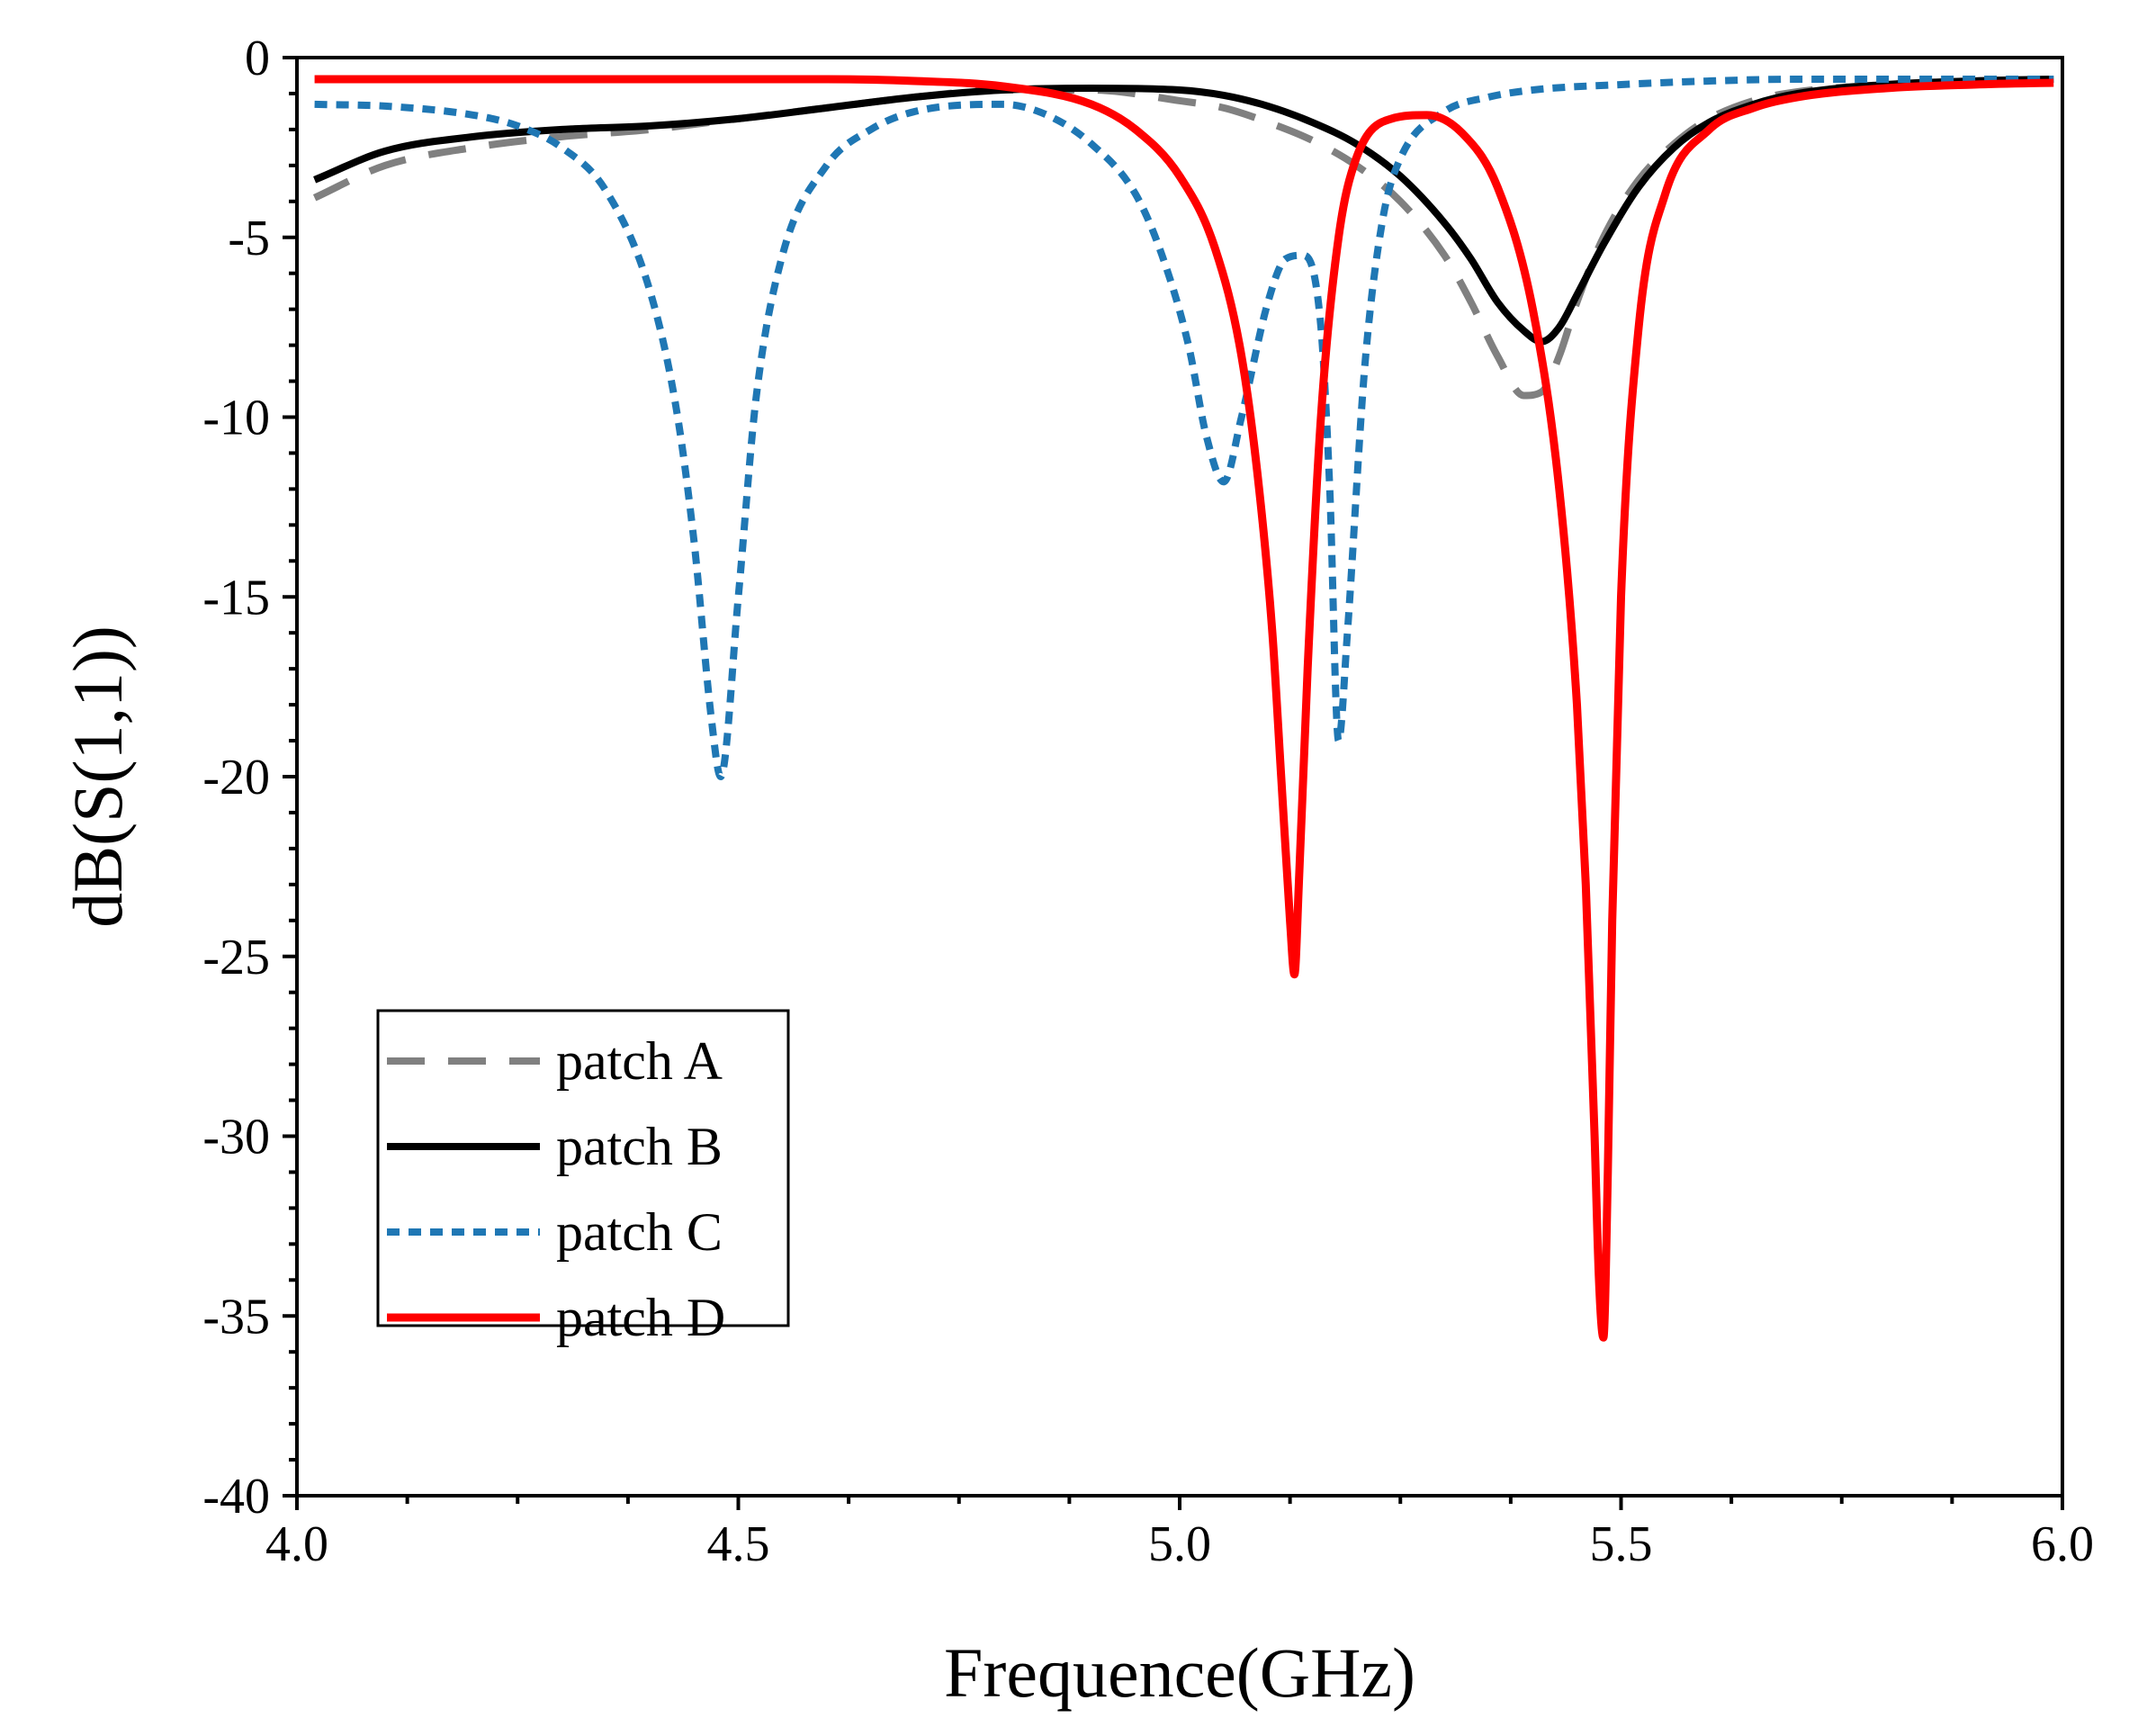  I want to click on x-axis-title: Frequence(GHz), so click(1179, 1672).